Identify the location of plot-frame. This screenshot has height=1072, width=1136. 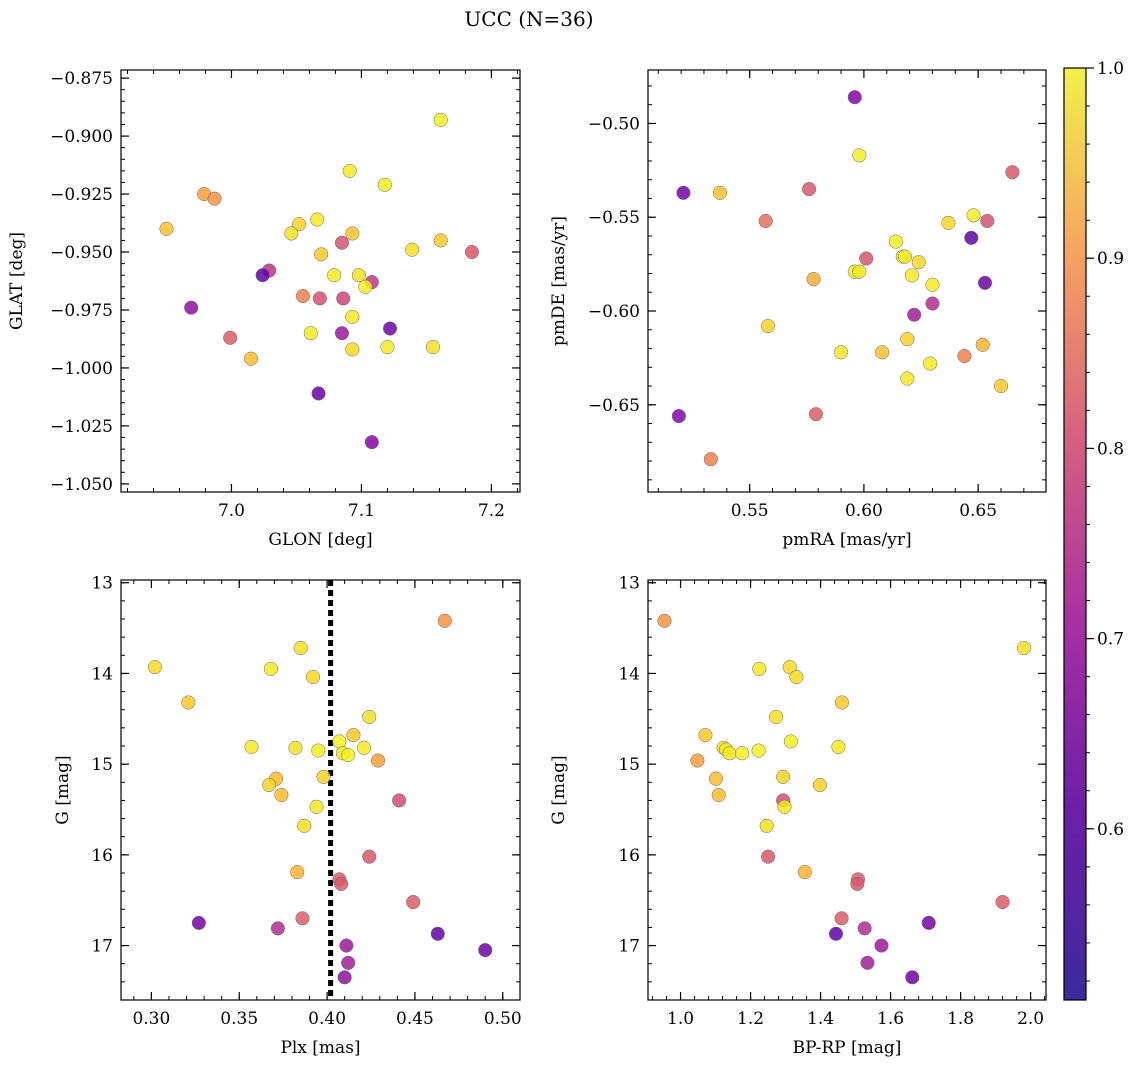
(847, 281).